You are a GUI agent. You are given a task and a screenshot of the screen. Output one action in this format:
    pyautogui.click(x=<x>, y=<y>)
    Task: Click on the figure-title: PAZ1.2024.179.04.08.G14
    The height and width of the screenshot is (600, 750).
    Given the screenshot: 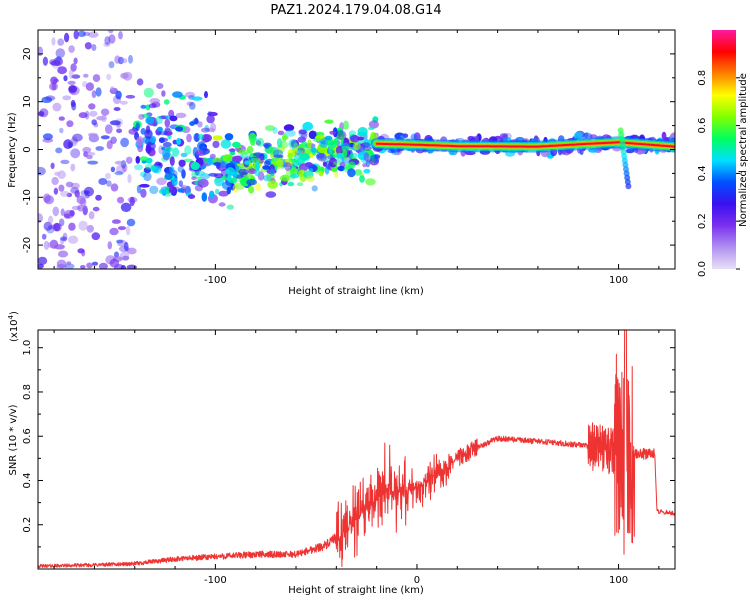 What is the action you would take?
    pyautogui.click(x=355, y=10)
    